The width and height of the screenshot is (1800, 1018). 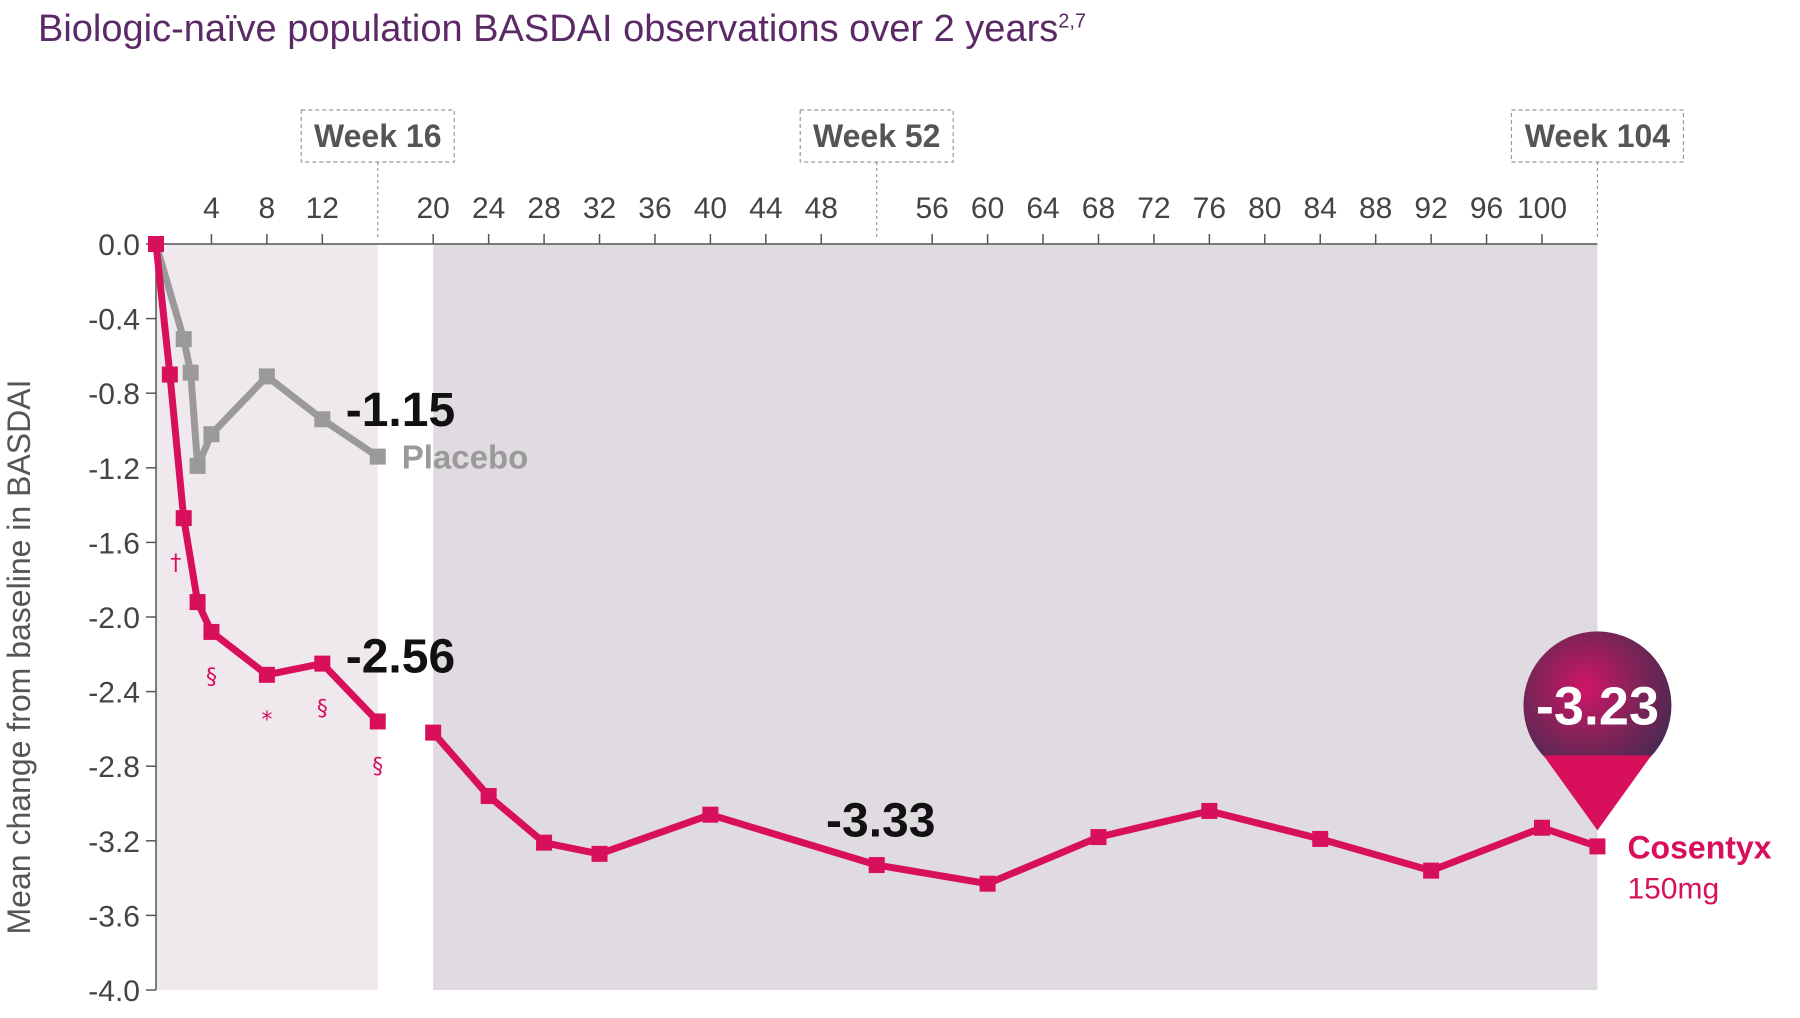 I want to click on cosentyx-value-label-week104: -3.23, so click(x=1597, y=706).